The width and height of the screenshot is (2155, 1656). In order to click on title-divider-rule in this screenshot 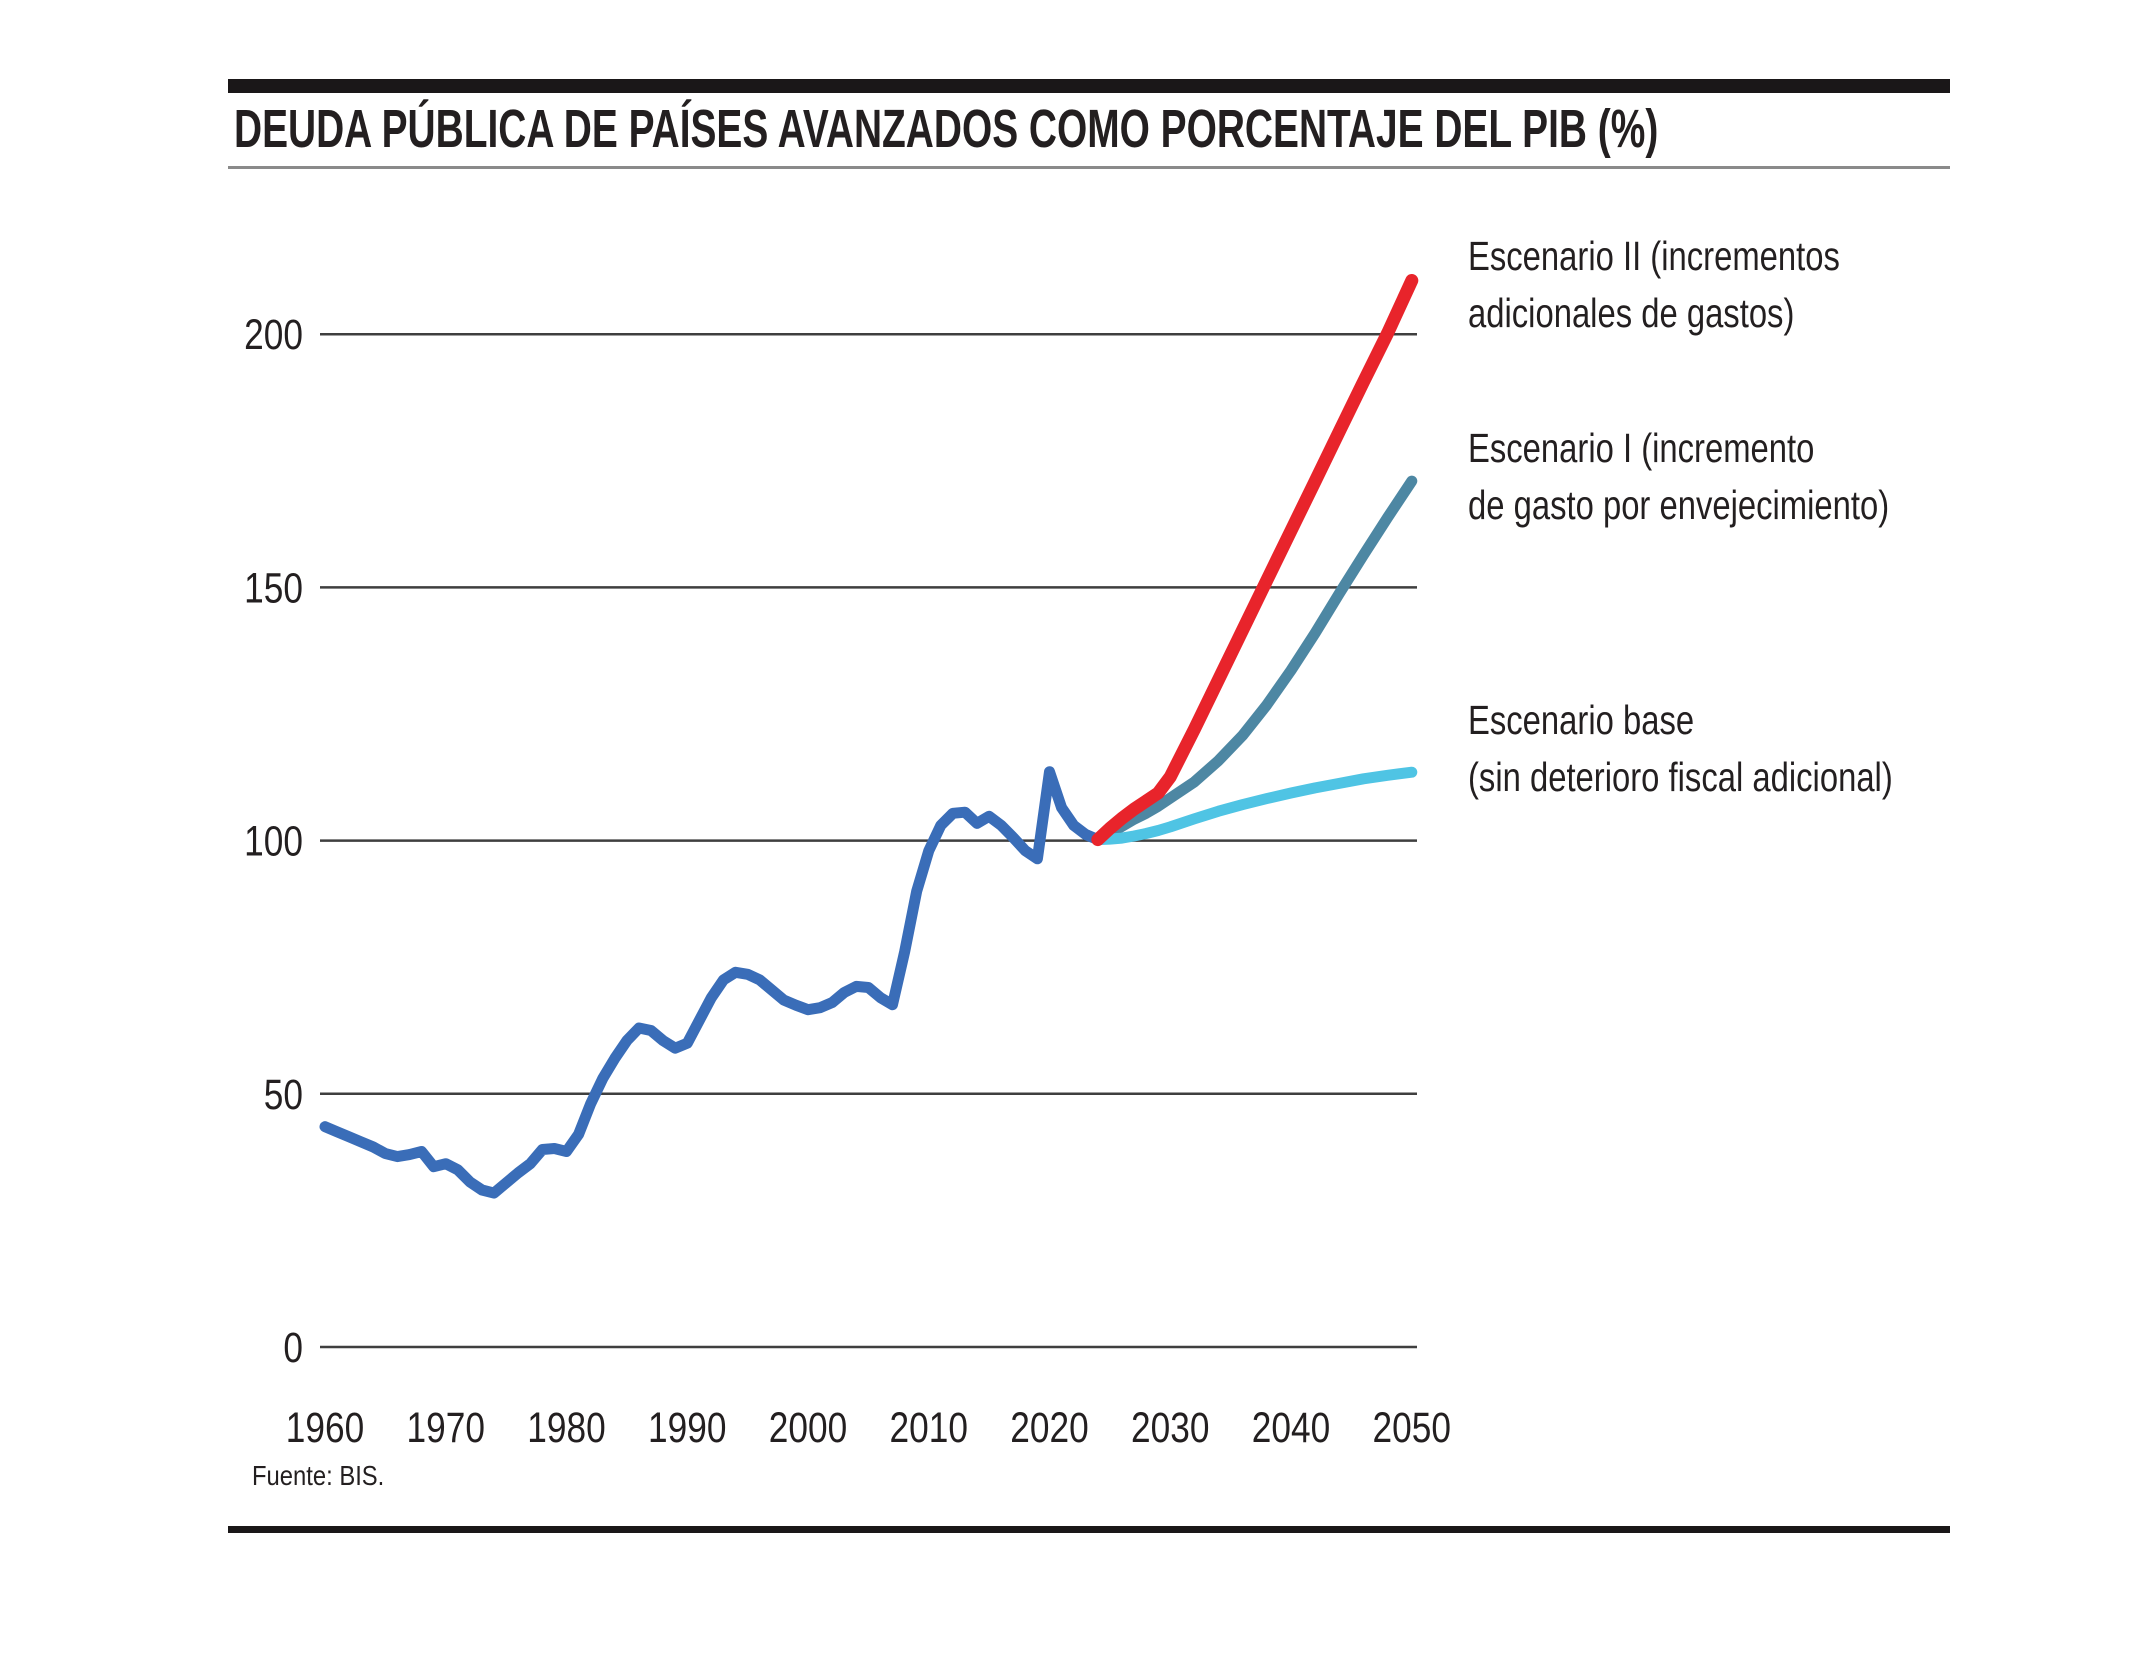, I will do `click(1089, 167)`.